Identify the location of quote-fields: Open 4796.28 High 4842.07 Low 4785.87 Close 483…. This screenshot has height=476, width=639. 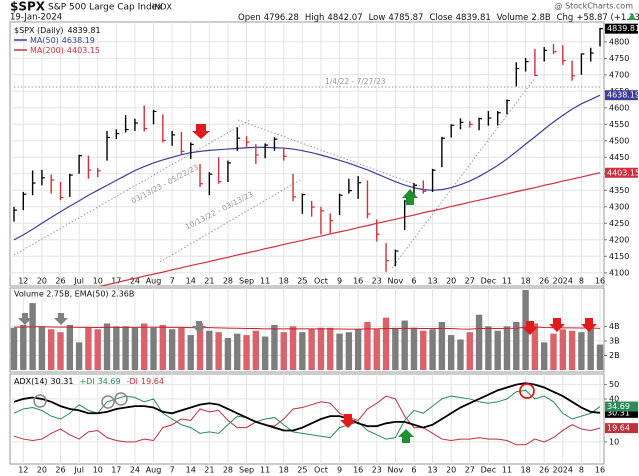
(438, 18).